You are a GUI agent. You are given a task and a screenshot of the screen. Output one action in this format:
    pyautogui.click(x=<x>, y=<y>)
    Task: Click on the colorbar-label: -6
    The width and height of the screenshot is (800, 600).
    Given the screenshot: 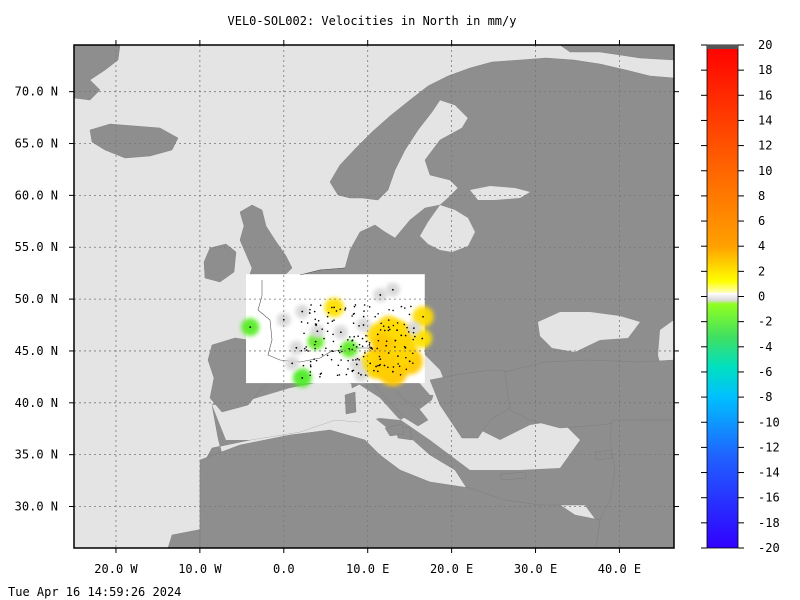 What is the action you would take?
    pyautogui.click(x=765, y=372)
    